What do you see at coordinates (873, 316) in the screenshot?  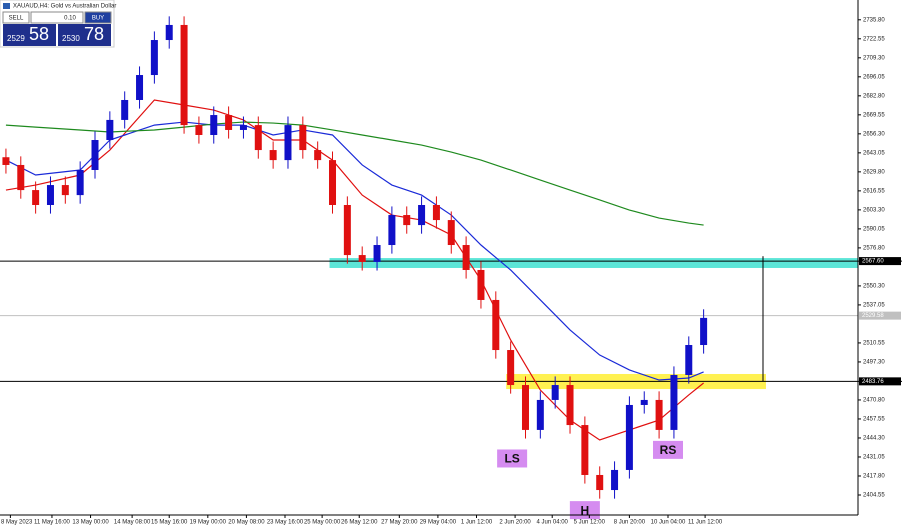 I see `current-price-label: 2529.58` at bounding box center [873, 316].